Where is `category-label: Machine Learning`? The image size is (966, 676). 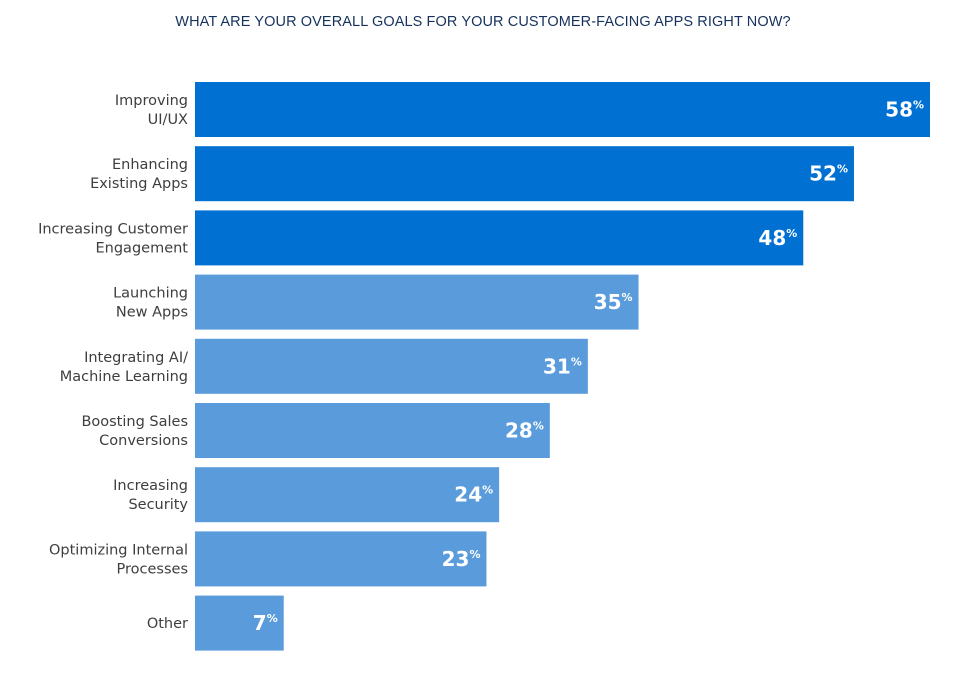
category-label: Machine Learning is located at coordinates (124, 377).